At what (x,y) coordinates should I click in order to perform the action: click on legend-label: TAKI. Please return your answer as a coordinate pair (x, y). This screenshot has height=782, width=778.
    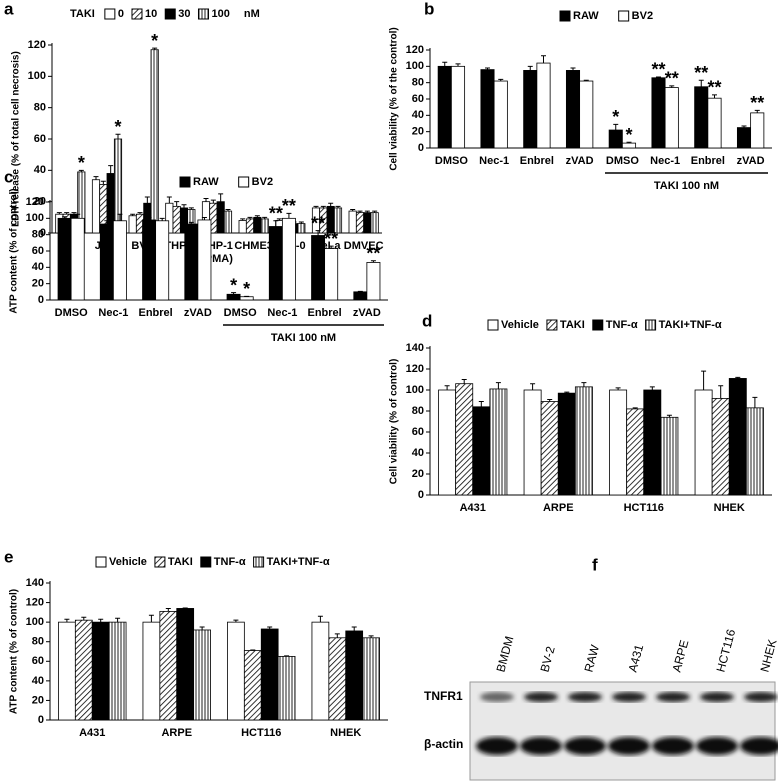
    Looking at the image, I should click on (180, 562).